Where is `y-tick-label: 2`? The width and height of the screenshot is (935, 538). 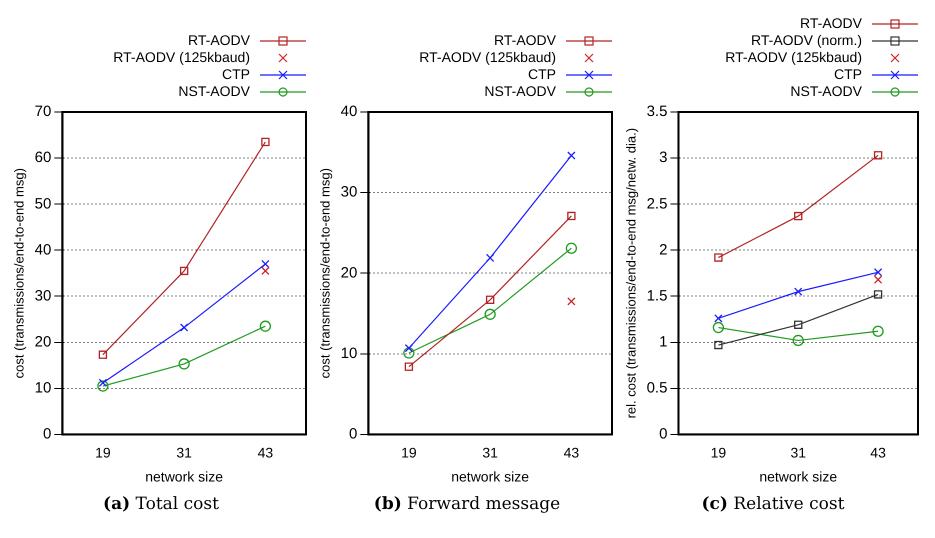 y-tick-label: 2 is located at coordinates (663, 249).